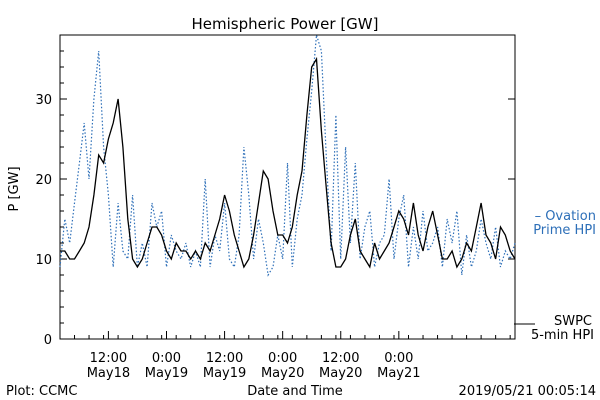 The height and width of the screenshot is (400, 600). What do you see at coordinates (14, 188) in the screenshot?
I see `y-axis-label: P [GW]` at bounding box center [14, 188].